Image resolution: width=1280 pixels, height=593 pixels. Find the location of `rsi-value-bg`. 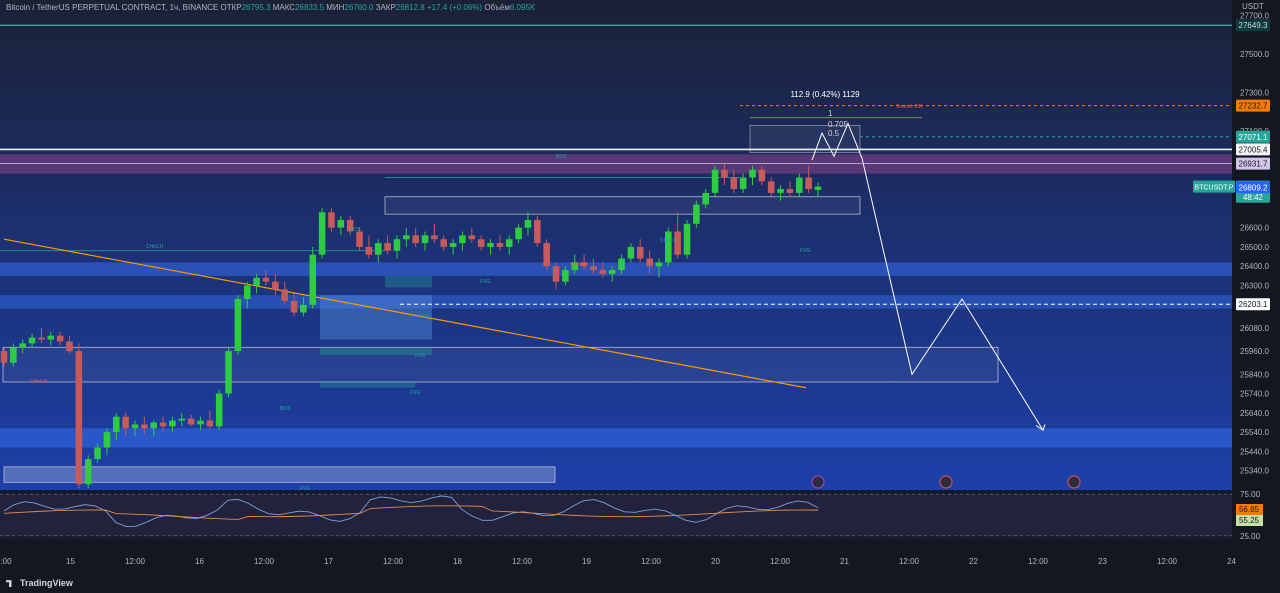

rsi-value-bg is located at coordinates (1249, 520).